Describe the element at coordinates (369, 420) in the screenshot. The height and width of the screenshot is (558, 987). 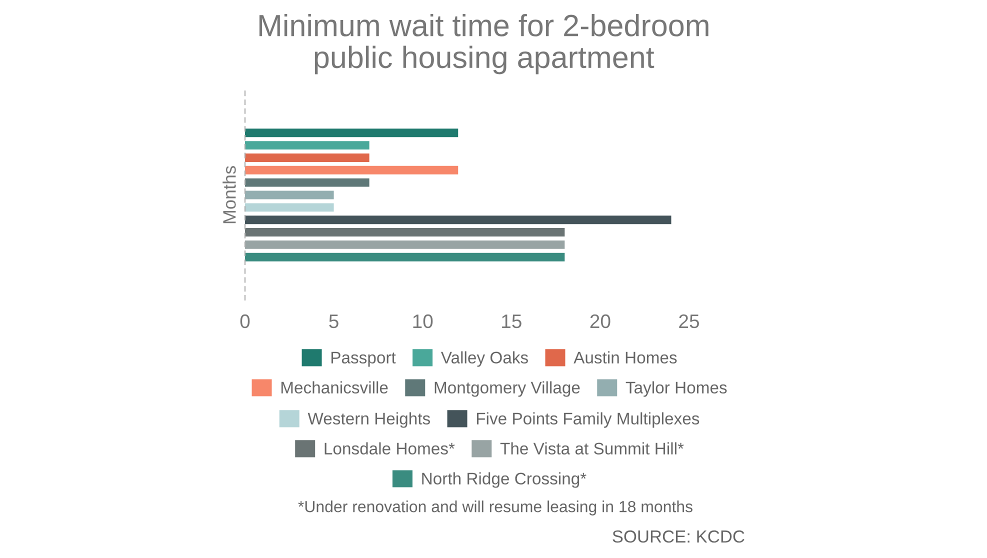
I see `legend-label: Western Heights` at that location.